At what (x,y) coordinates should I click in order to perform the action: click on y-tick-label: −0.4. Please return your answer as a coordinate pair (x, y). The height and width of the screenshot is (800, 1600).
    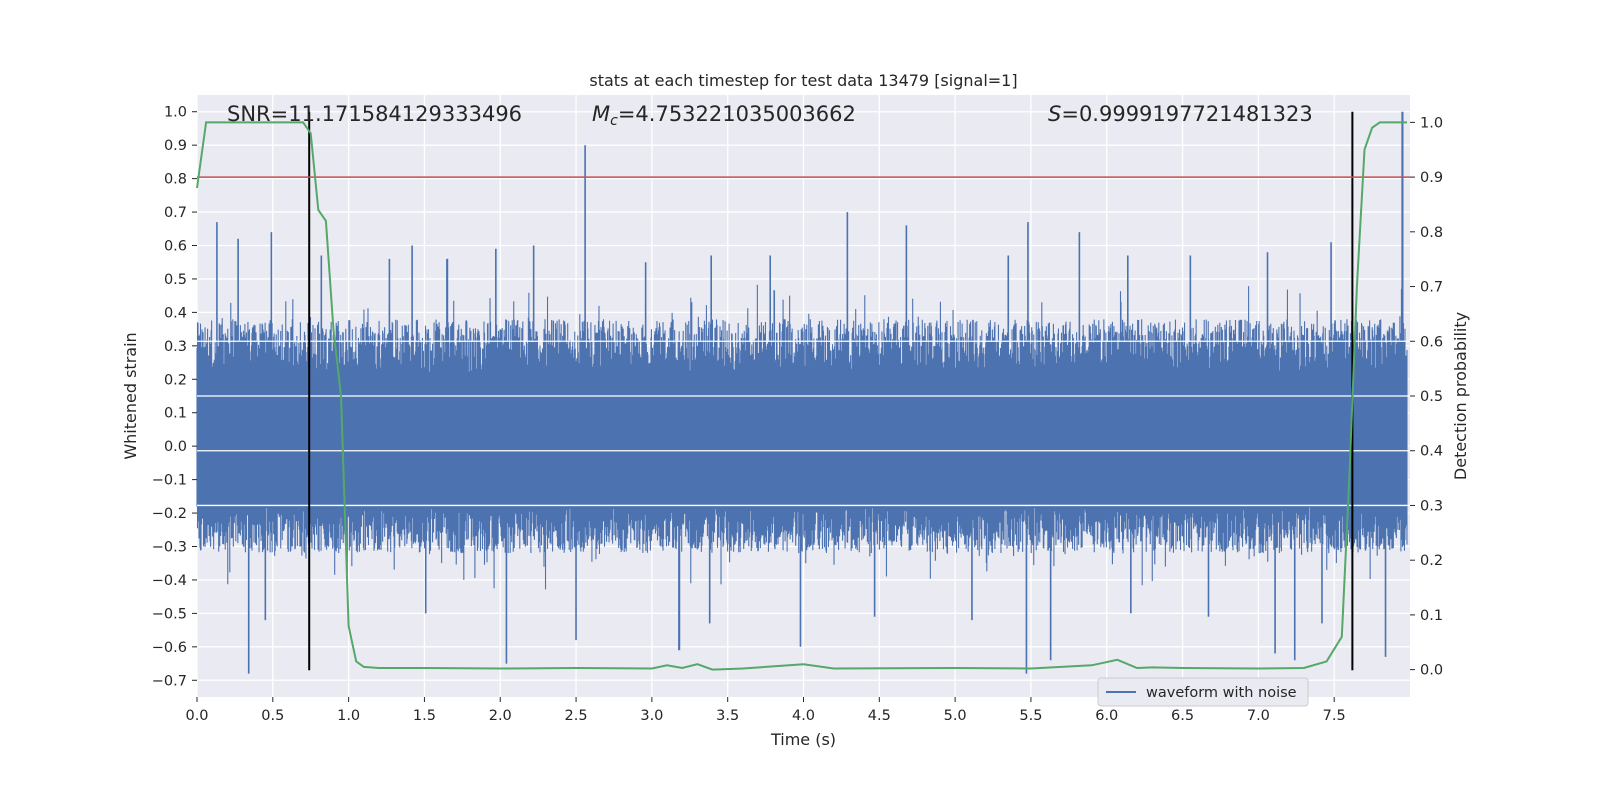
    Looking at the image, I should click on (169, 581).